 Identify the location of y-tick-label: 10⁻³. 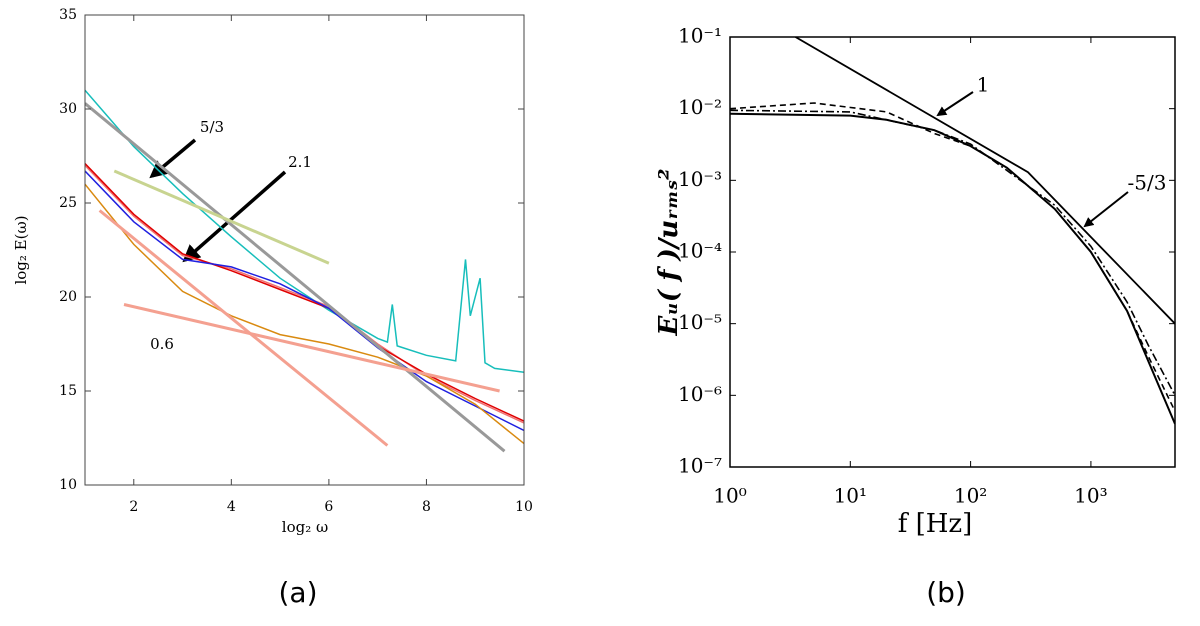
(700, 179).